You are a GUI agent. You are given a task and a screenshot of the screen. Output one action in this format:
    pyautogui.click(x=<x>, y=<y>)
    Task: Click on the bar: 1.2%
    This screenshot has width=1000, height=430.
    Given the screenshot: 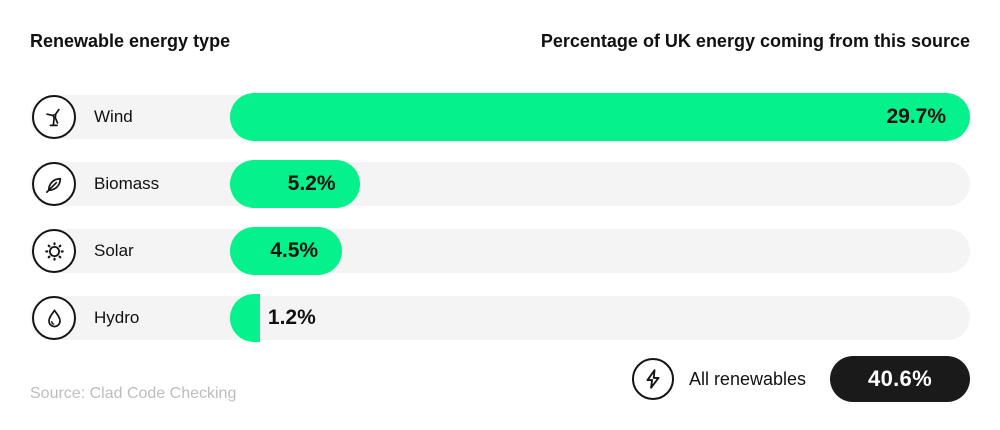 What is the action you would take?
    pyautogui.click(x=273, y=318)
    